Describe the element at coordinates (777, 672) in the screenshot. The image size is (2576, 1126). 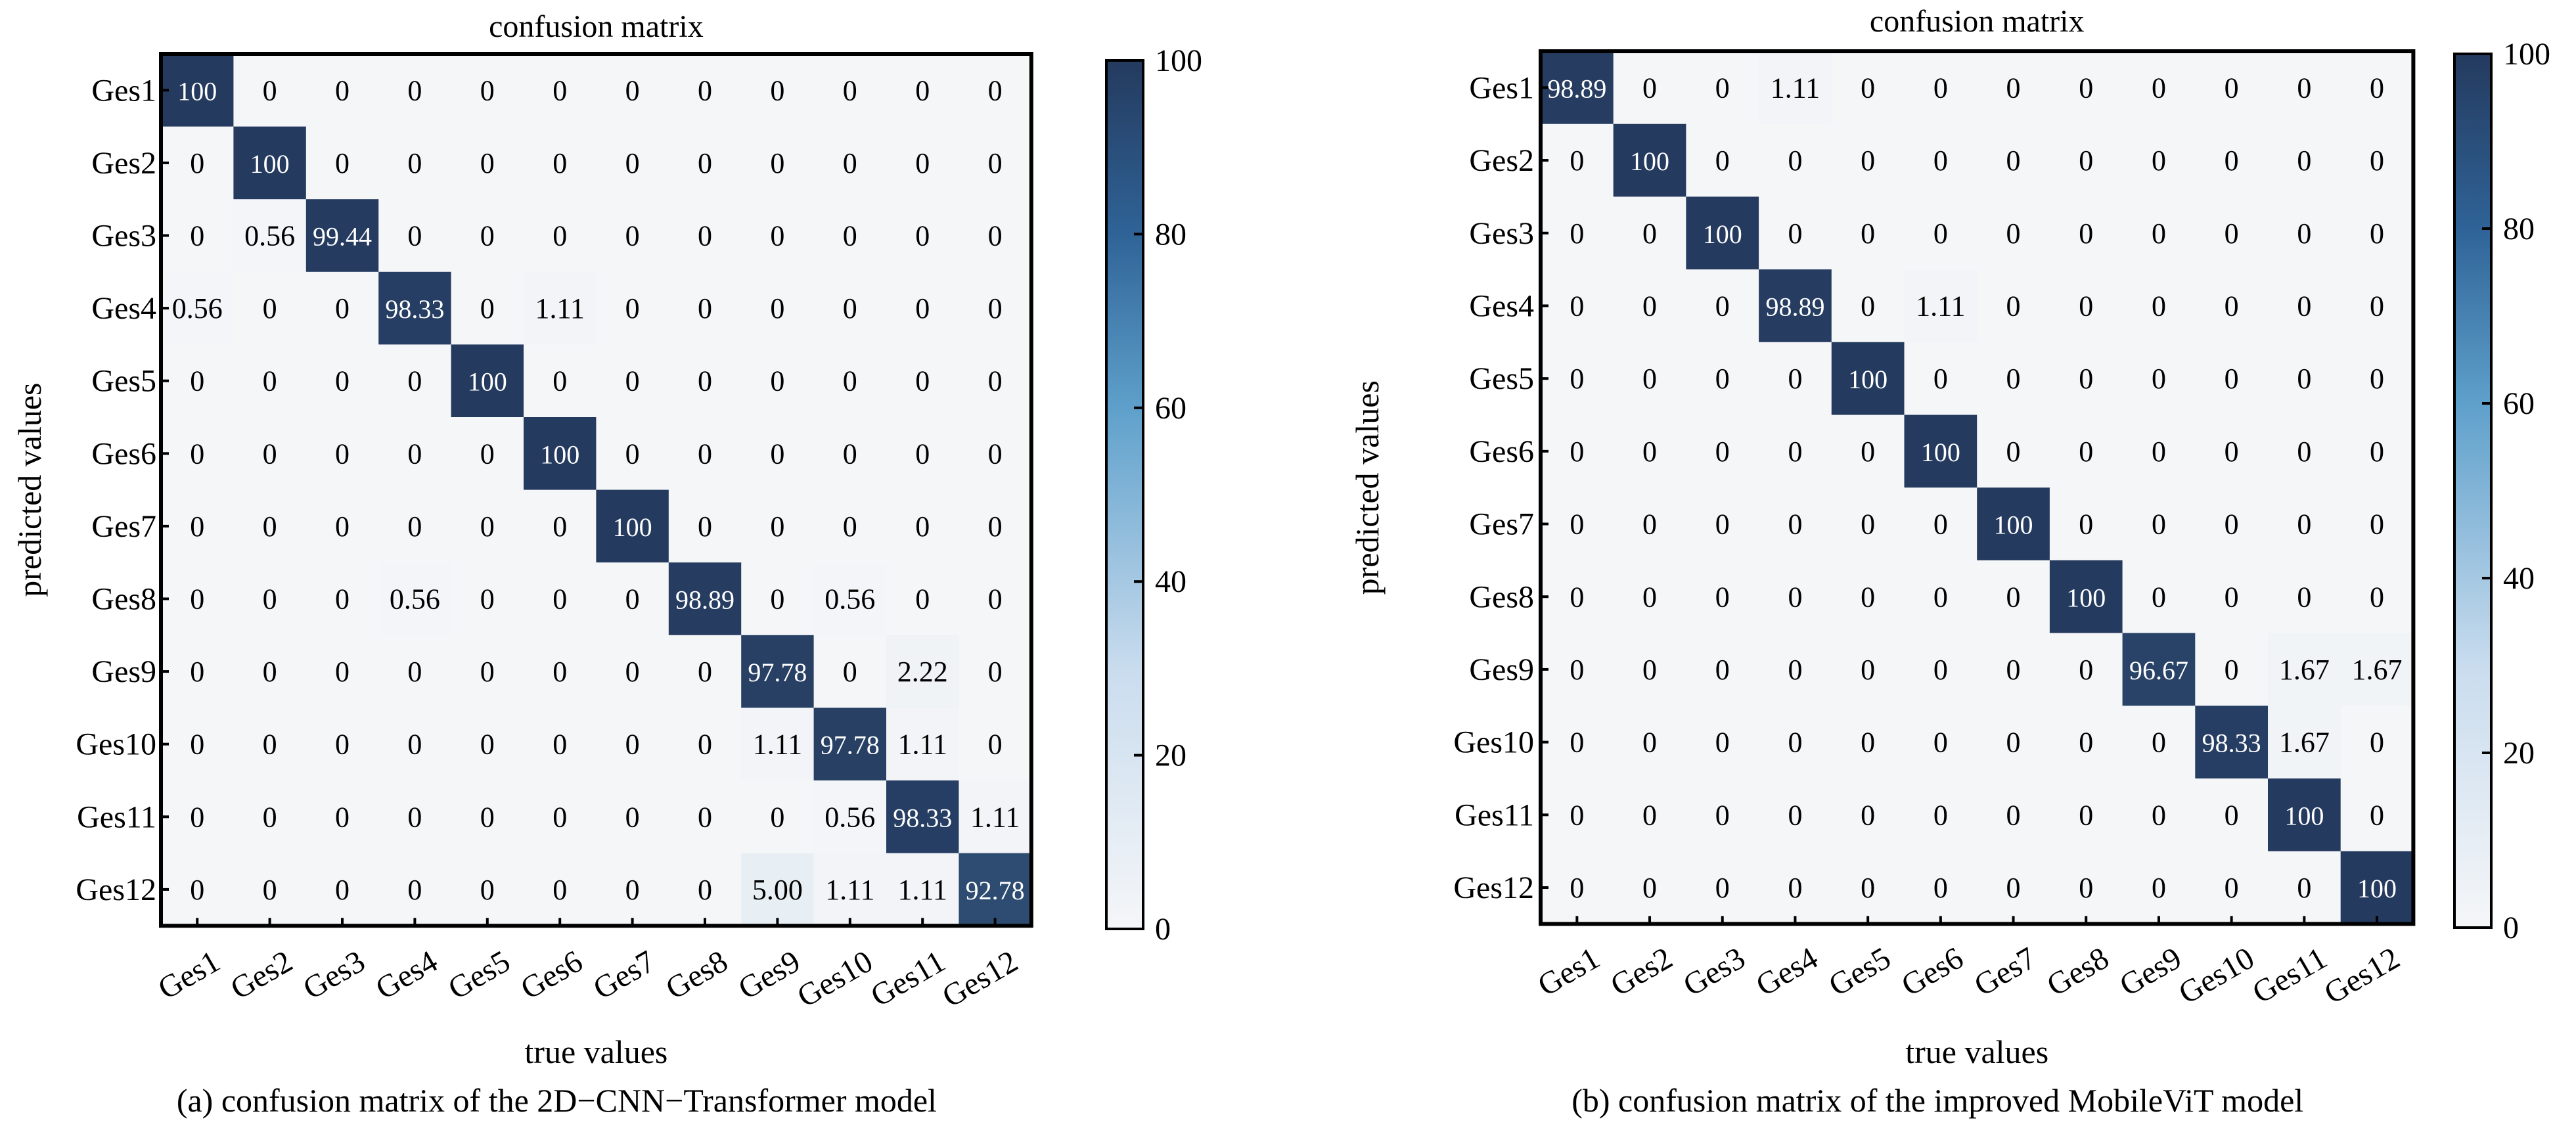
I see `cell-value-label: 97.78` at that location.